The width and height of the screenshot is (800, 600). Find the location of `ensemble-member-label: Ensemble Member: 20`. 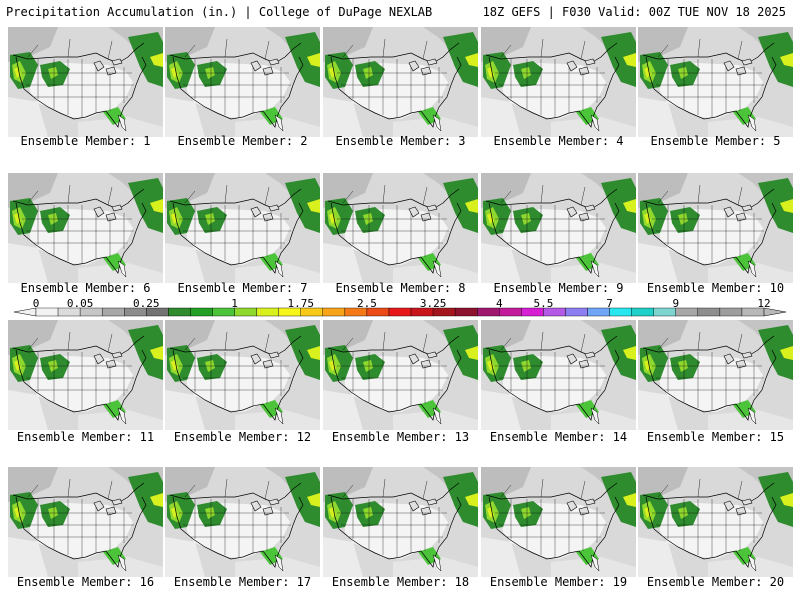

ensemble-member-label: Ensemble Member: 20 is located at coordinates (715, 582).